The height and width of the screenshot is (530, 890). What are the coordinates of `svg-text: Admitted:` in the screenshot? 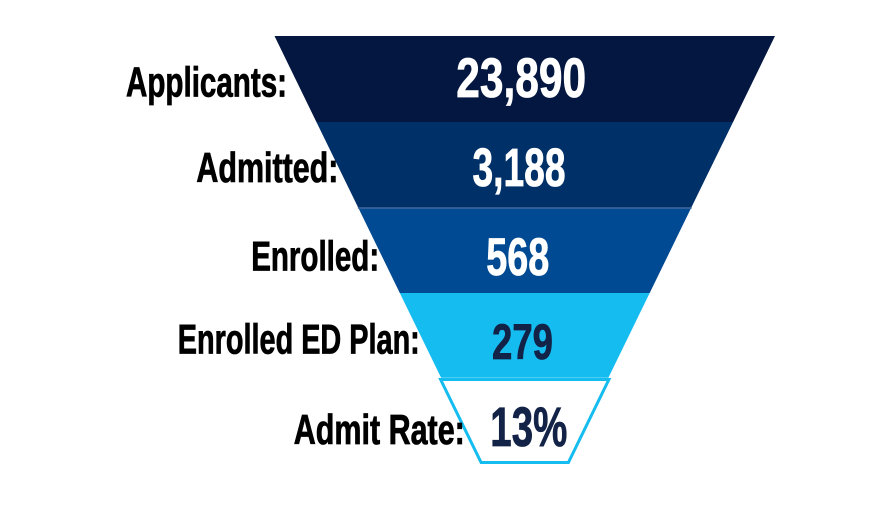 It's located at (267, 168).